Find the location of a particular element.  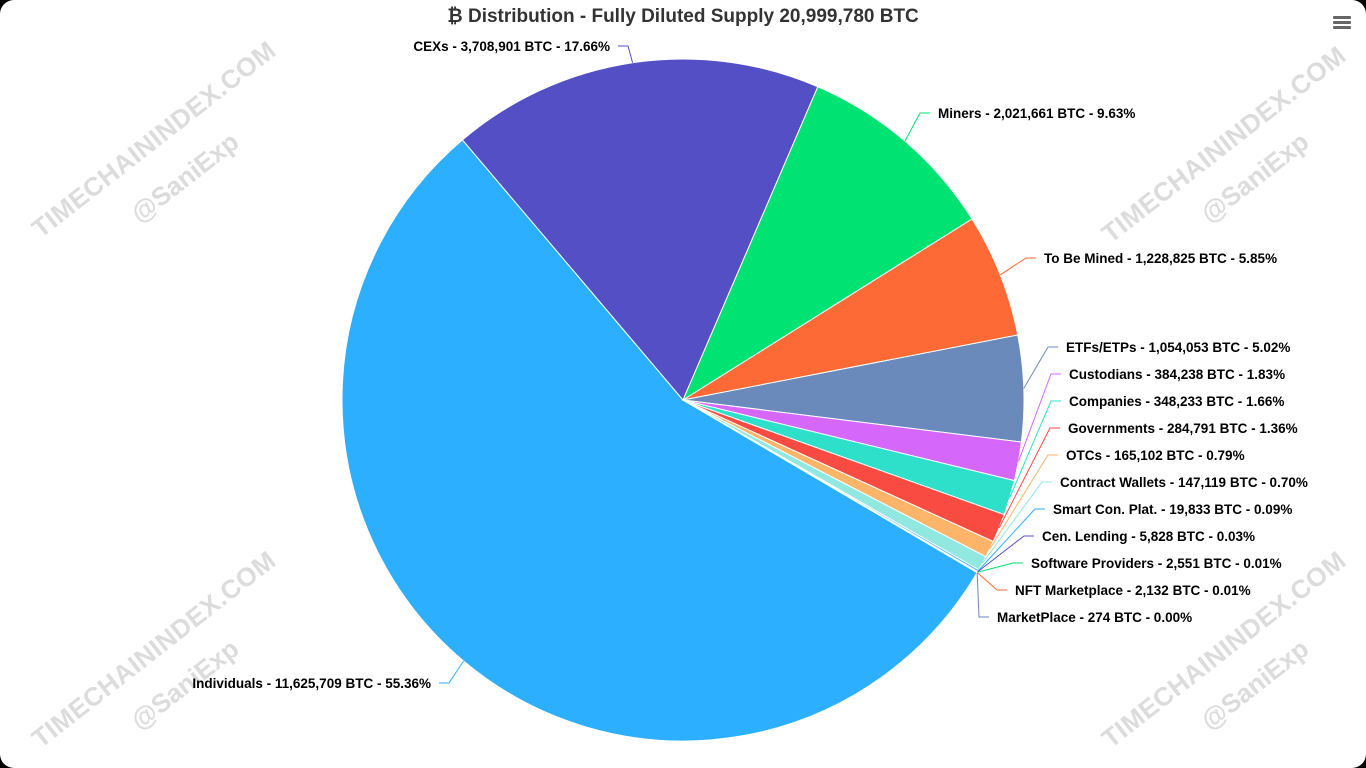

pie-slice-to-be-mined is located at coordinates (850, 309).